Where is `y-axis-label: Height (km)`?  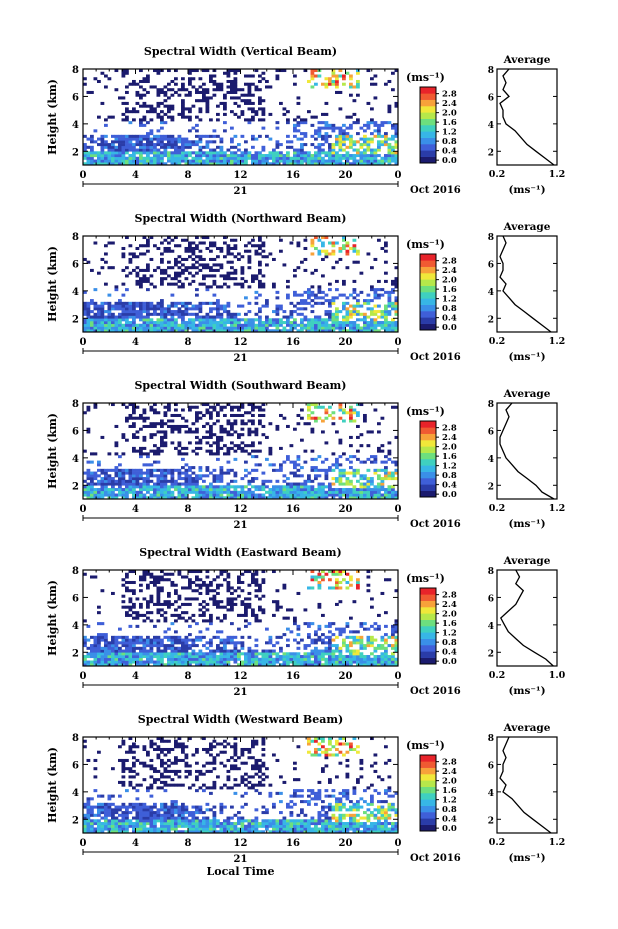 y-axis-label: Height (km) is located at coordinates (52, 284).